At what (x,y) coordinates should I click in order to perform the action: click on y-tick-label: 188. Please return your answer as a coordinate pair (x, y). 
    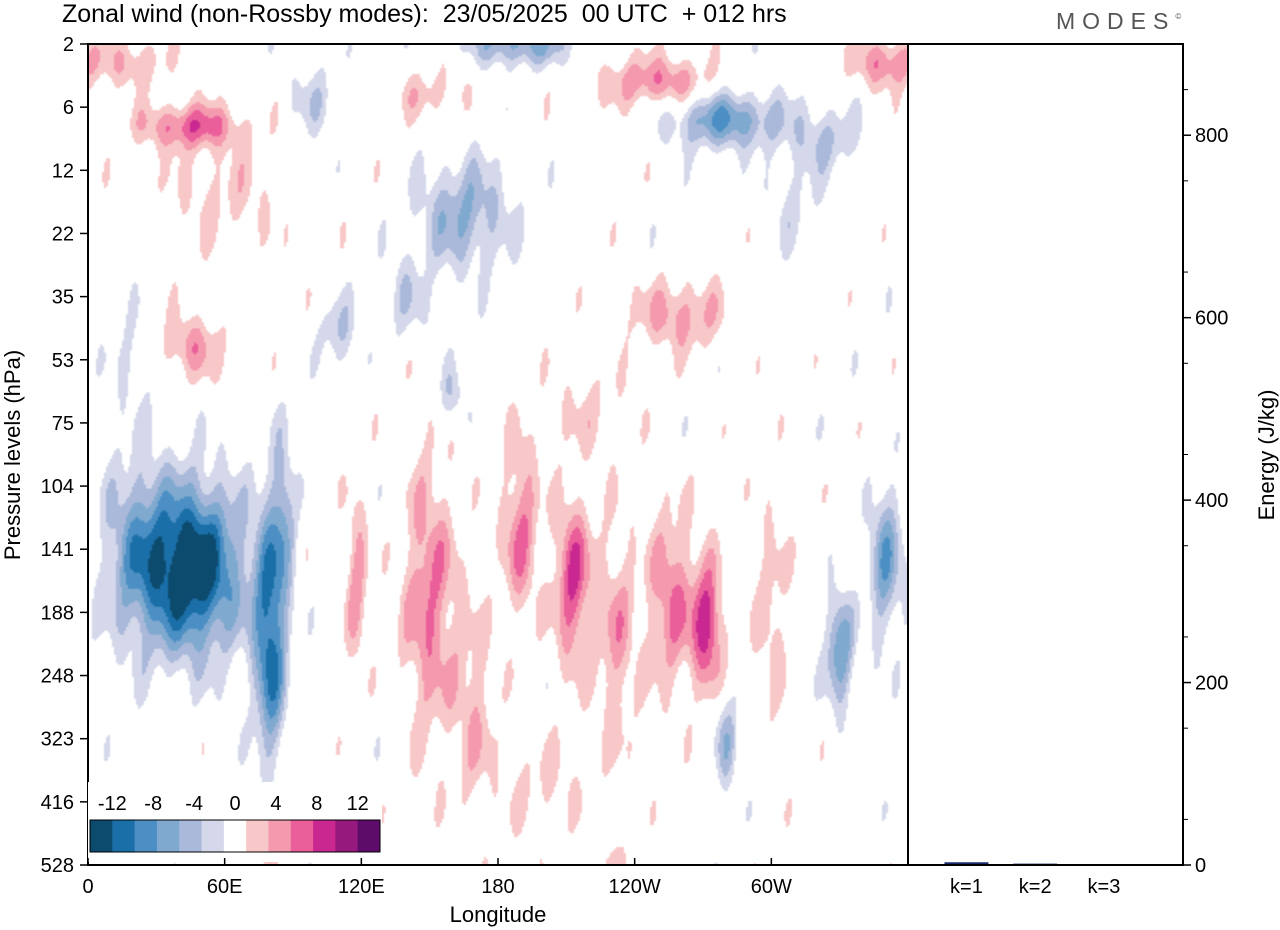
    Looking at the image, I should click on (57, 613).